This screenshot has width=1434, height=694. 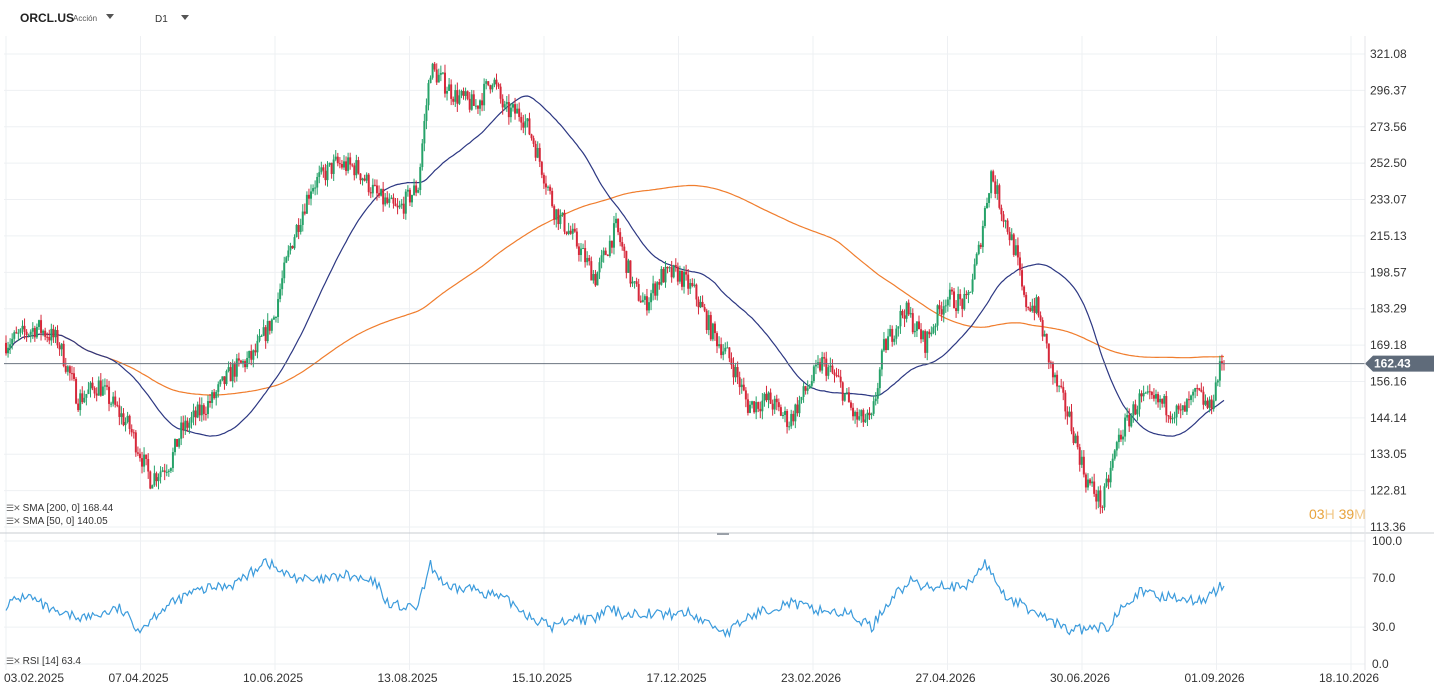 I want to click on symbol-label: ORCL.US, so click(x=47, y=18).